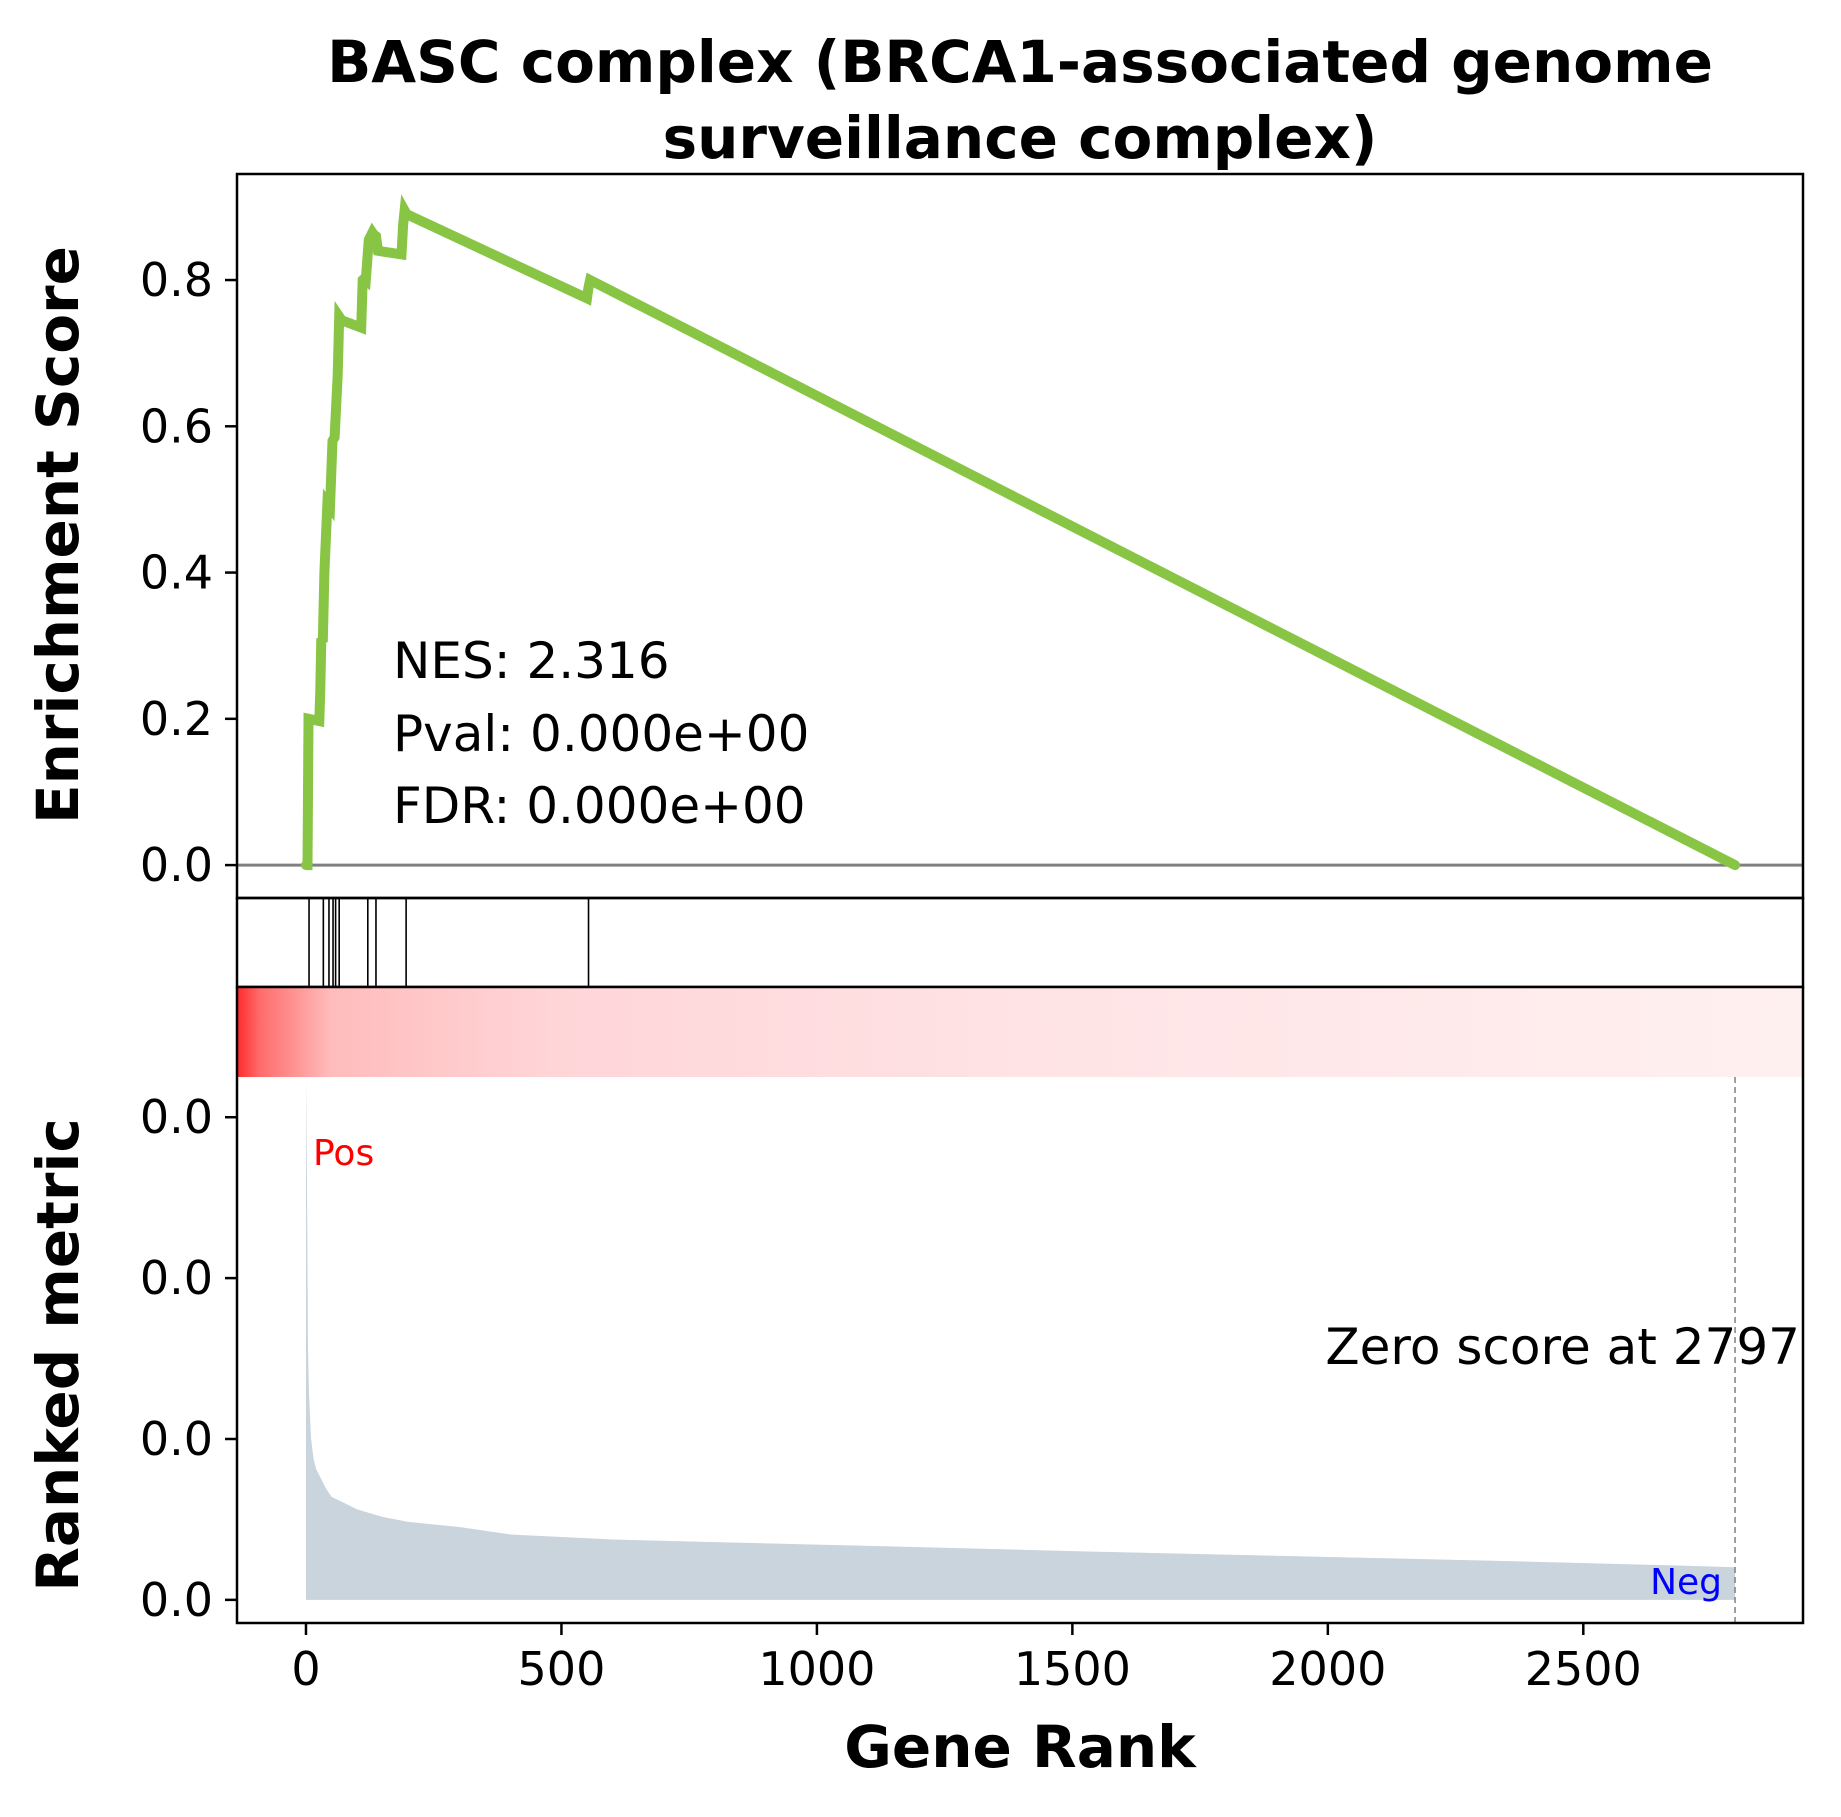 The width and height of the screenshot is (1841, 1817). Describe the element at coordinates (176, 573) in the screenshot. I see `es-ytick-label: 0.4` at that location.